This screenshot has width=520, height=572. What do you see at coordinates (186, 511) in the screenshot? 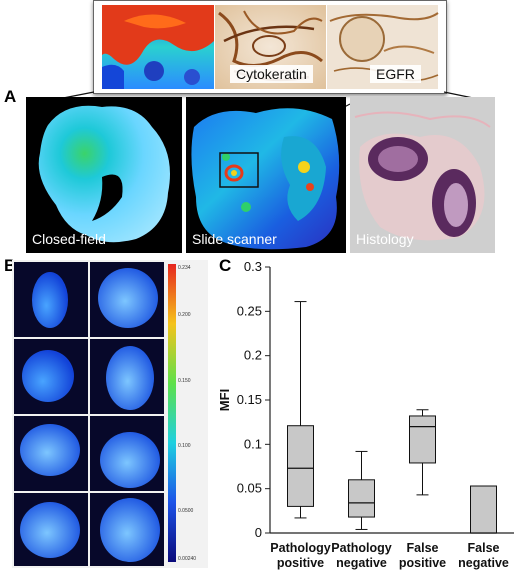
I see `colorbar-tick: 0.0500` at bounding box center [186, 511].